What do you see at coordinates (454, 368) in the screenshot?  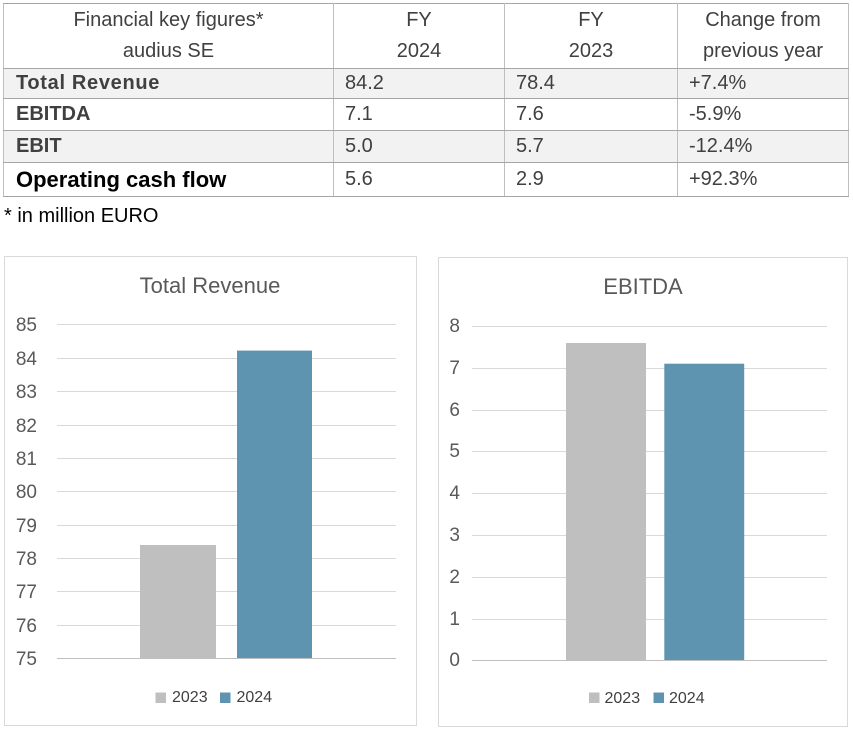 I see `svg-text: 7` at bounding box center [454, 368].